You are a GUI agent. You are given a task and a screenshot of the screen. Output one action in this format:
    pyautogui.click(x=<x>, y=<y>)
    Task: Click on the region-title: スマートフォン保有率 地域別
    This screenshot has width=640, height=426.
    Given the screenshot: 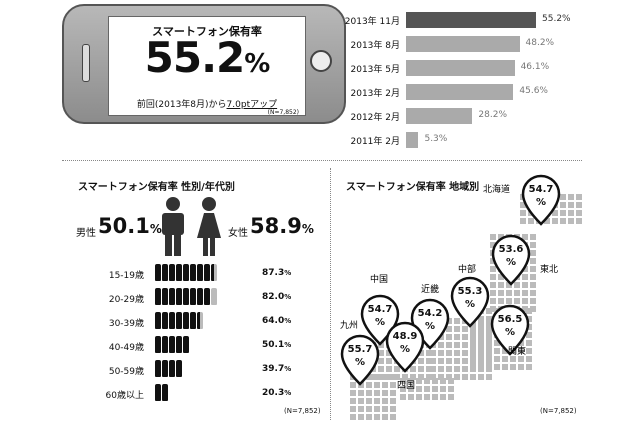 What is the action you would take?
    pyautogui.click(x=413, y=187)
    